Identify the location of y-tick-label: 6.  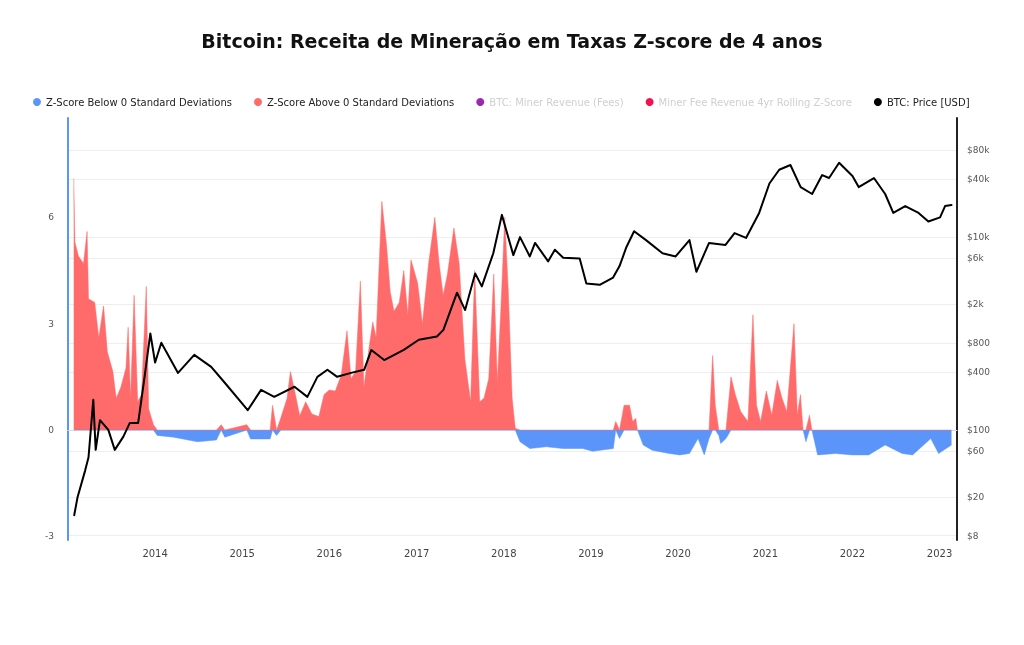
(51, 217).